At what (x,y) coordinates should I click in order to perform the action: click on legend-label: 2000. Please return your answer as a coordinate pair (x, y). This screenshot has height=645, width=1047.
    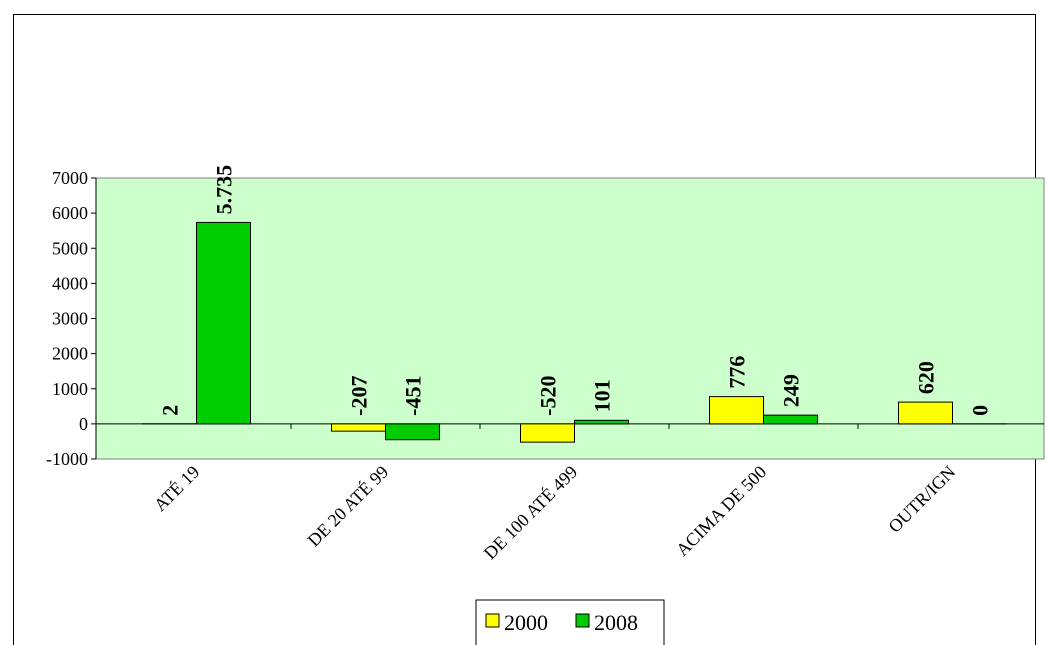
    Looking at the image, I should click on (526, 622).